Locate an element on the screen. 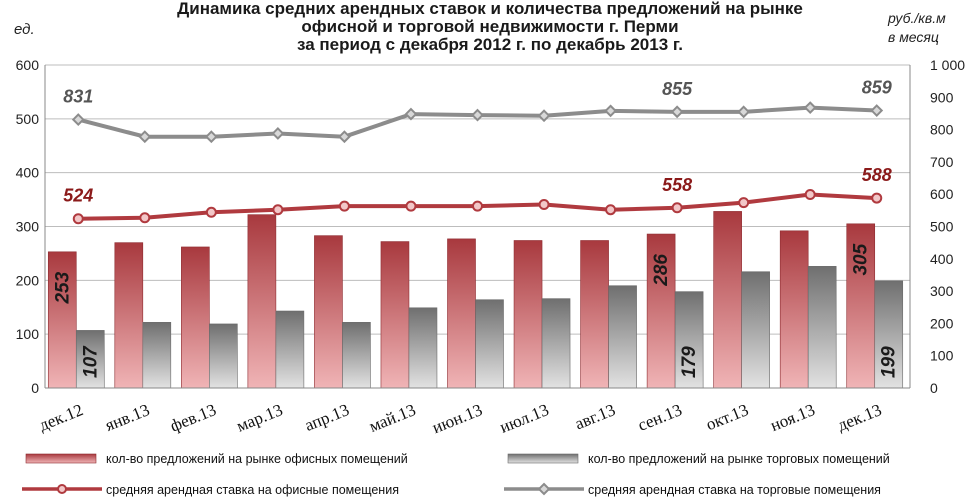 The height and width of the screenshot is (502, 966). office-rate-data-label: 588 is located at coordinates (877, 175).